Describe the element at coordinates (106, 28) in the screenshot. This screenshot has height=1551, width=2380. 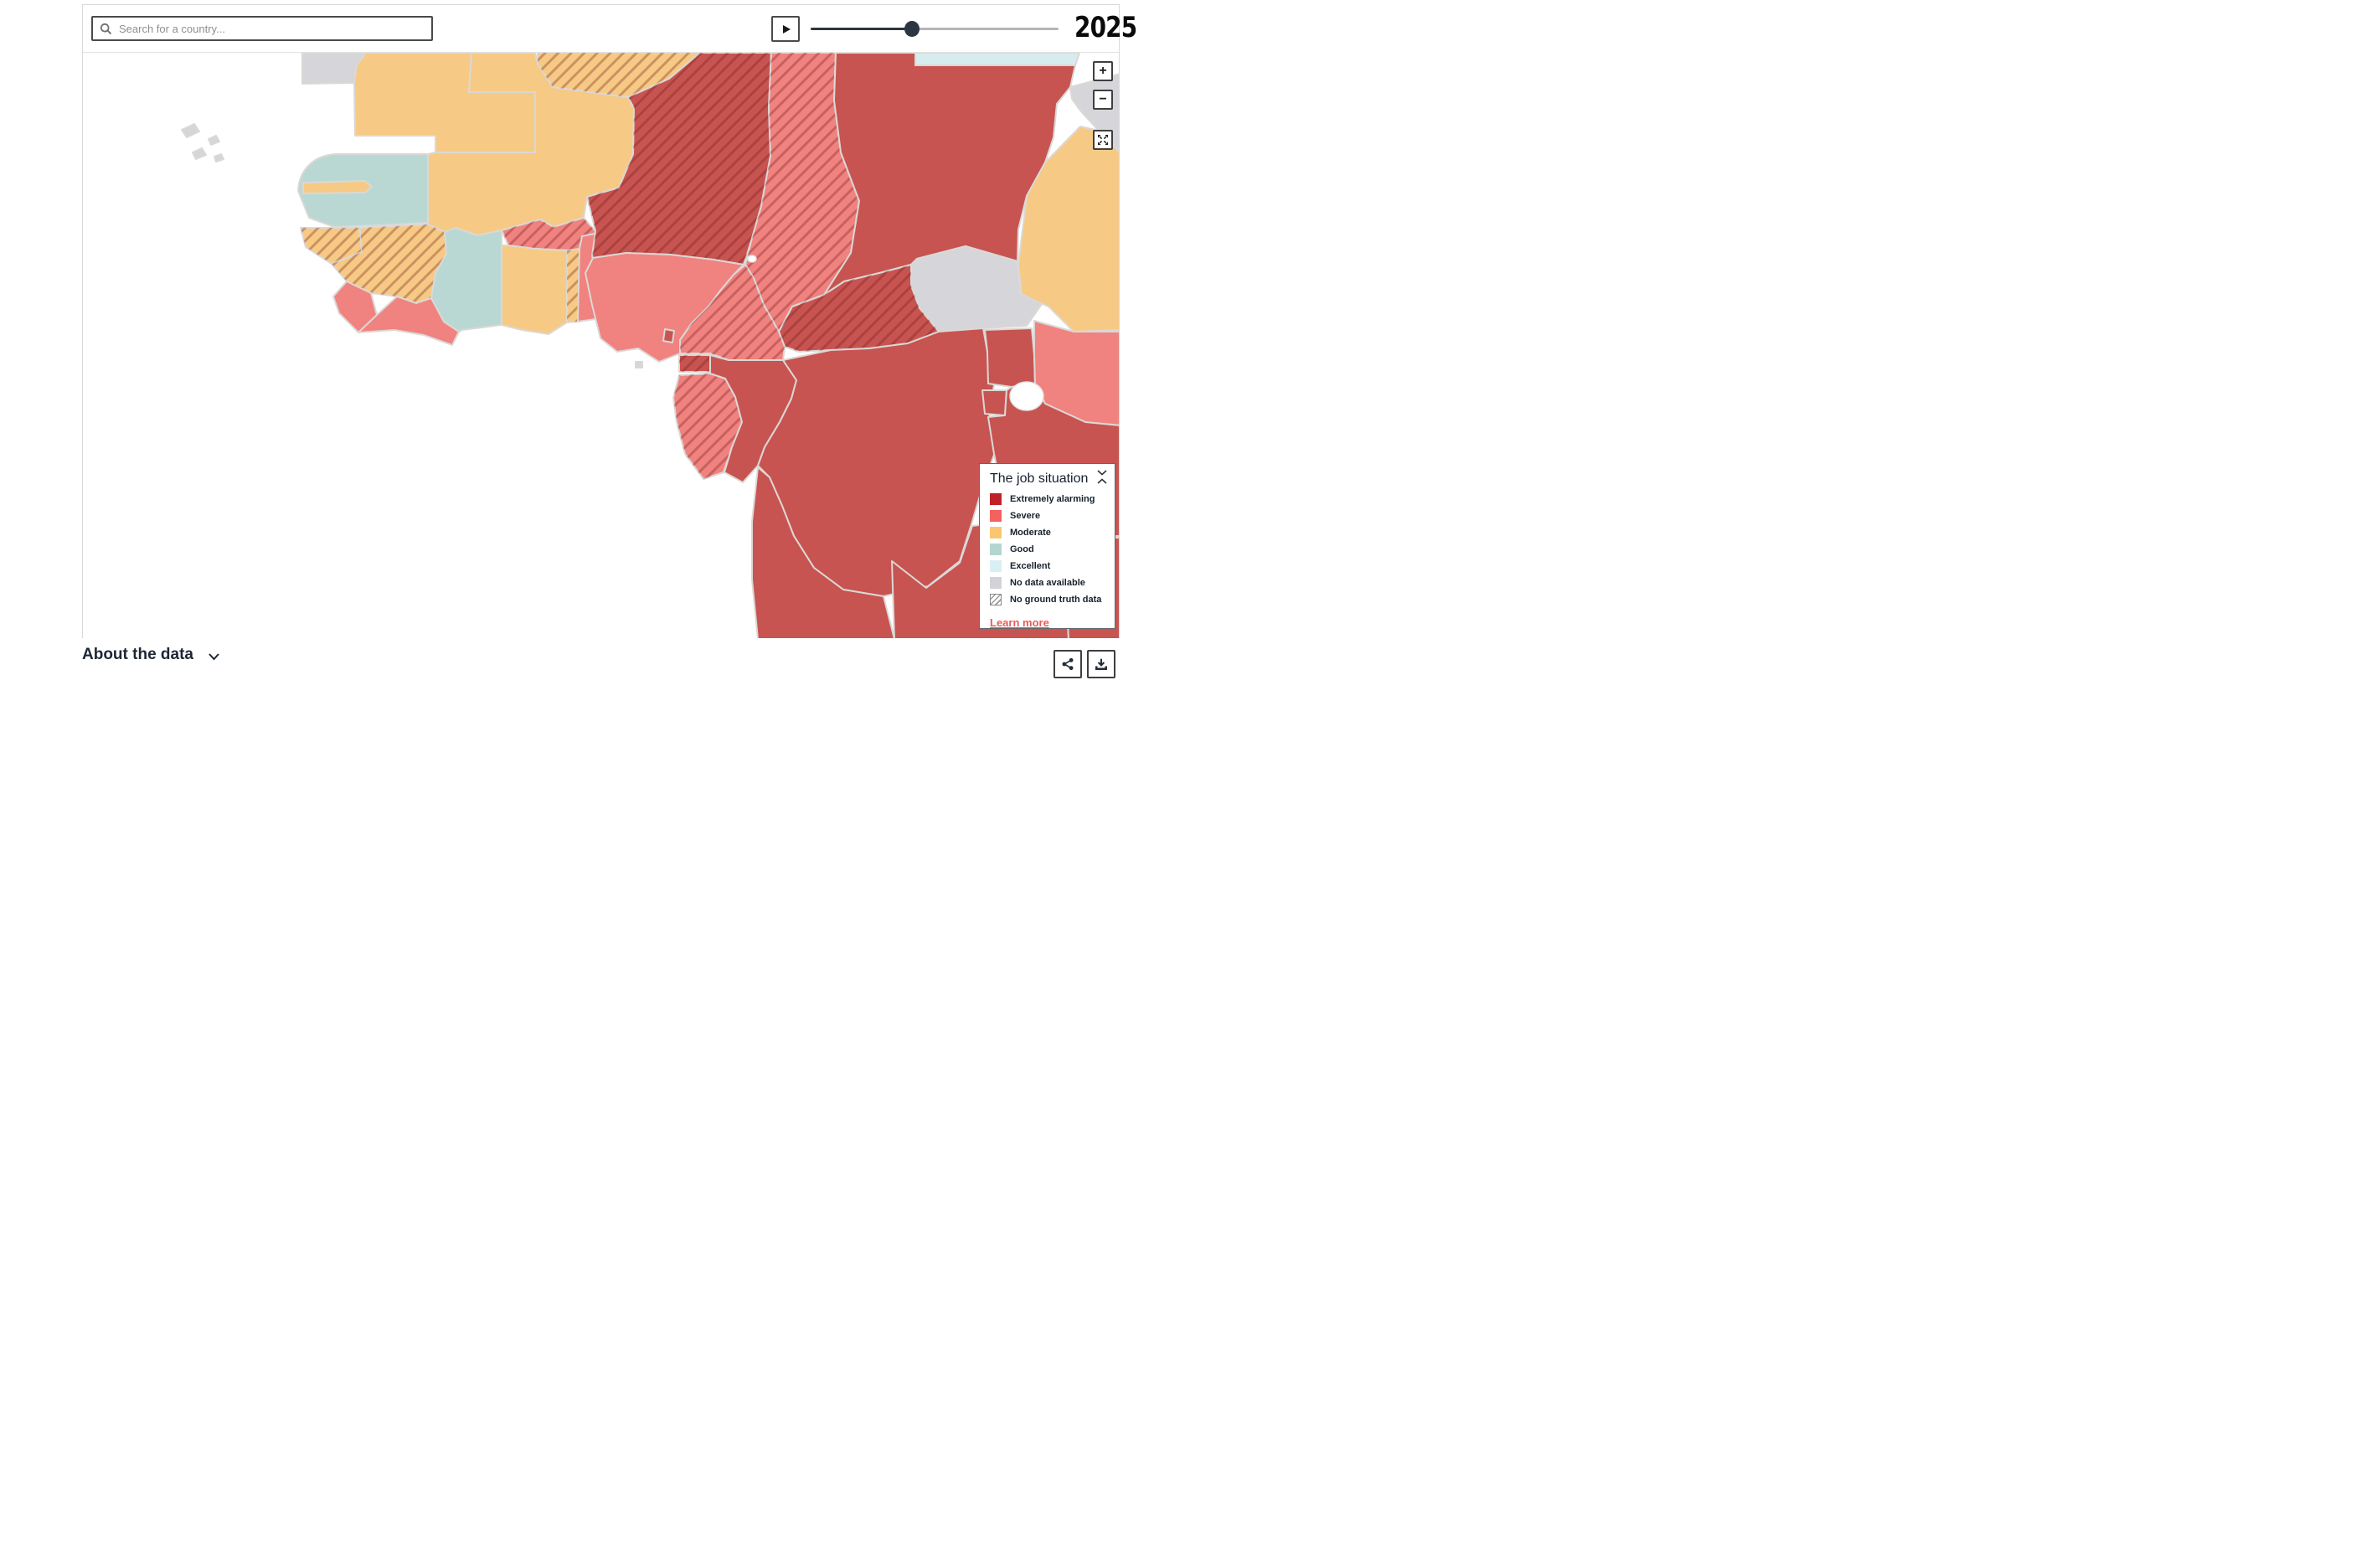
I see `search-icon` at that location.